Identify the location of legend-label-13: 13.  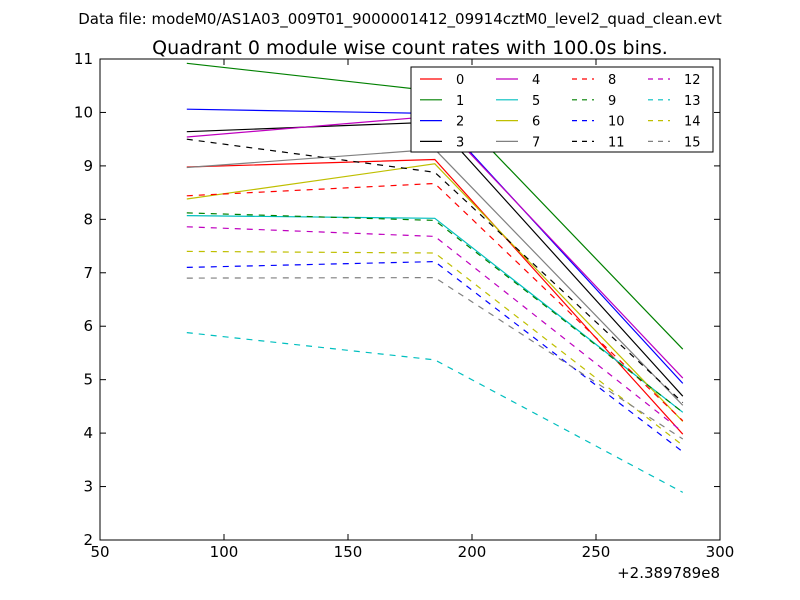
(692, 101).